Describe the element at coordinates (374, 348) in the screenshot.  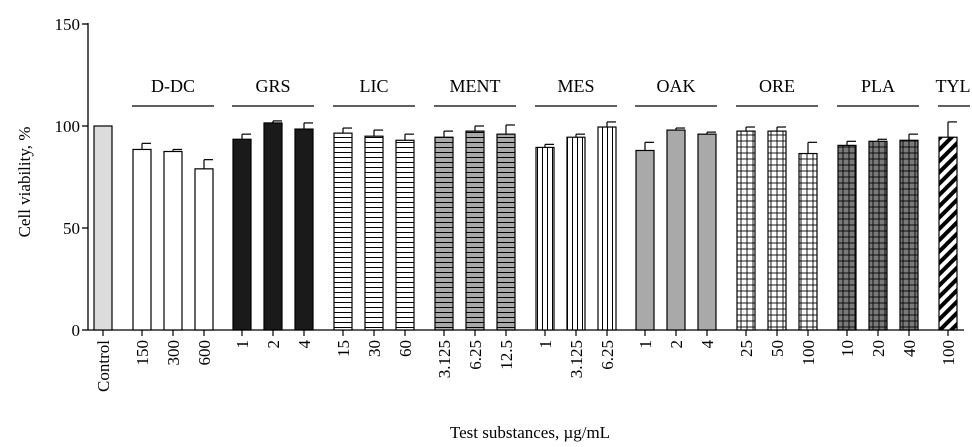
I see `x-tick-label: 30` at that location.